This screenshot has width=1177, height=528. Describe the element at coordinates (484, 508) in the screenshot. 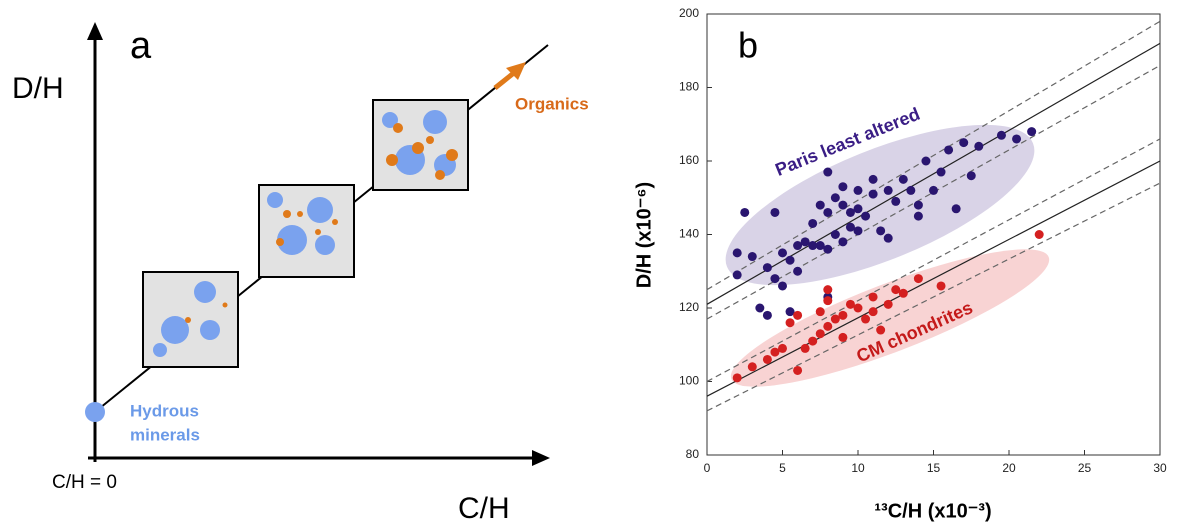

I see `x-axis-label: C/H` at that location.